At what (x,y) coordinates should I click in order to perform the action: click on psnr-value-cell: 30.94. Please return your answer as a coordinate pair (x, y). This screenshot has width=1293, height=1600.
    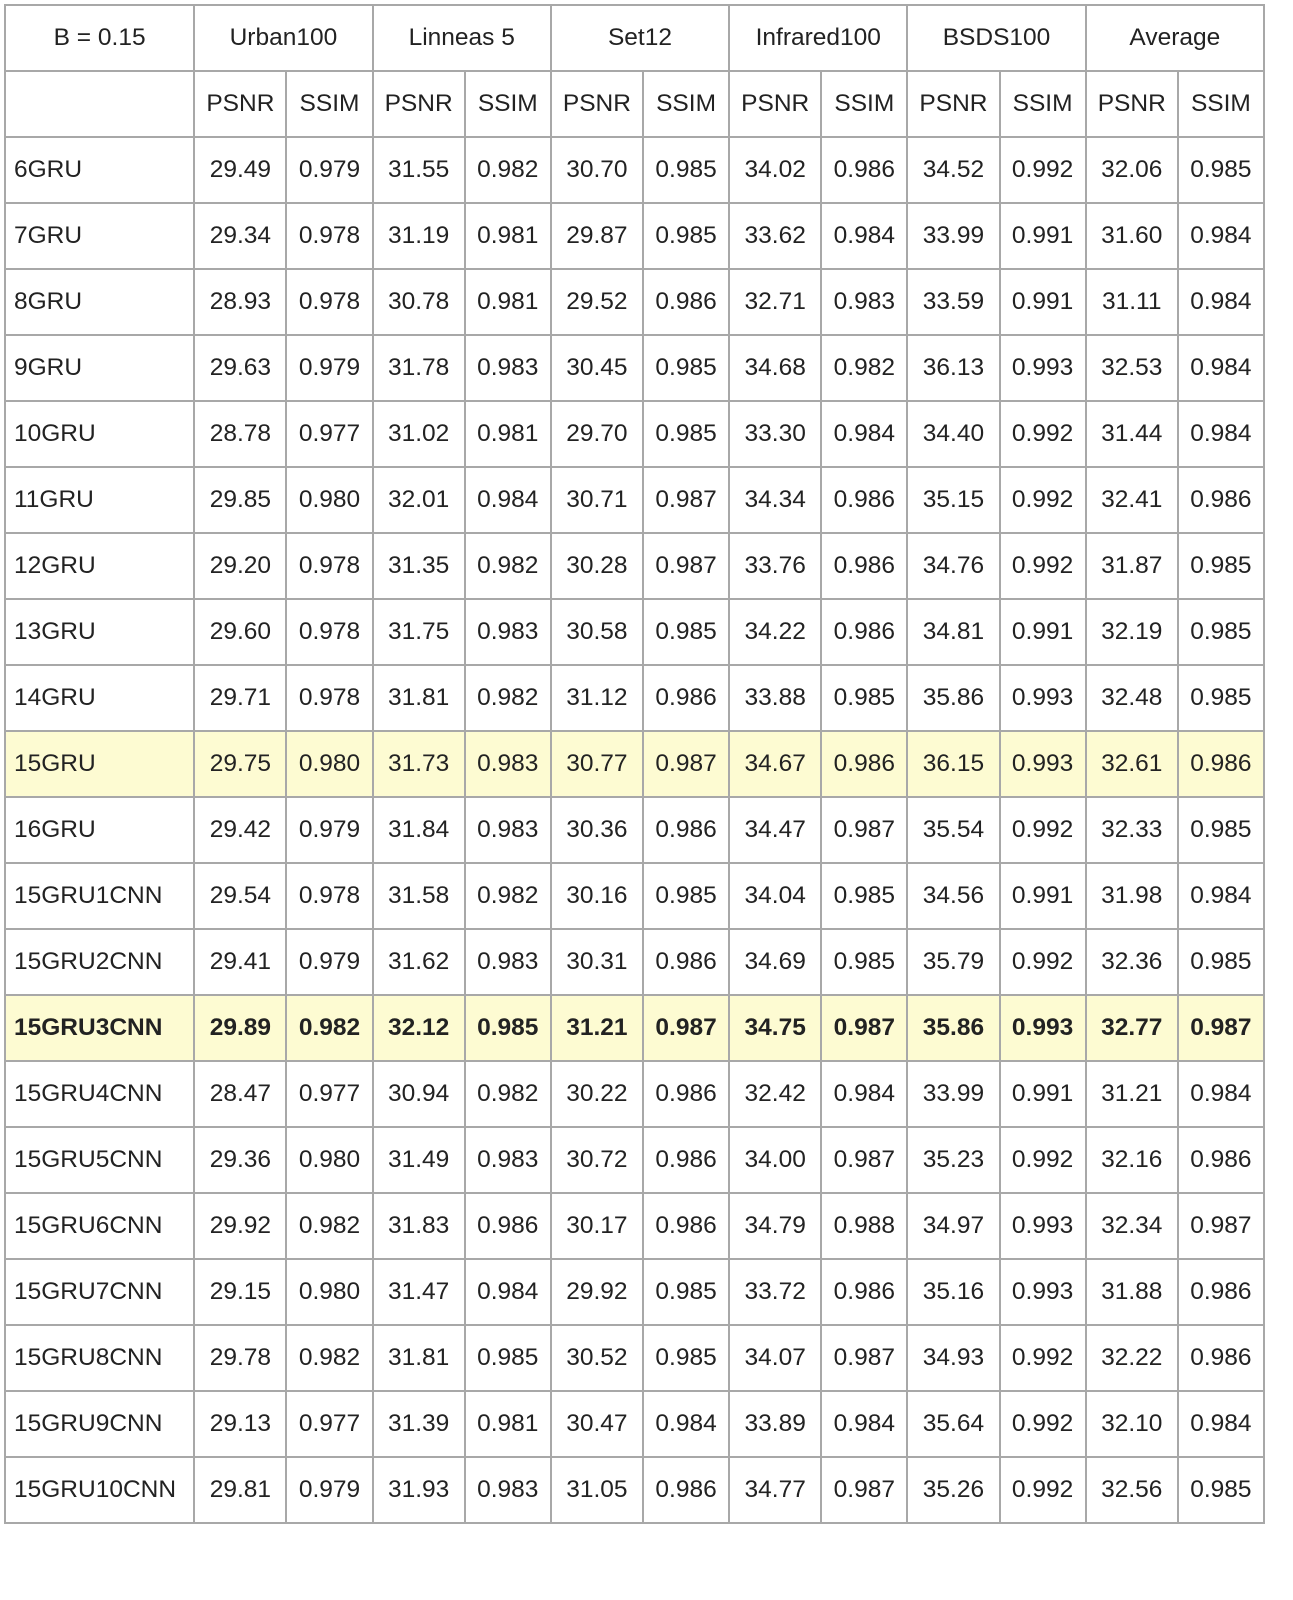
    Looking at the image, I should click on (418, 1094).